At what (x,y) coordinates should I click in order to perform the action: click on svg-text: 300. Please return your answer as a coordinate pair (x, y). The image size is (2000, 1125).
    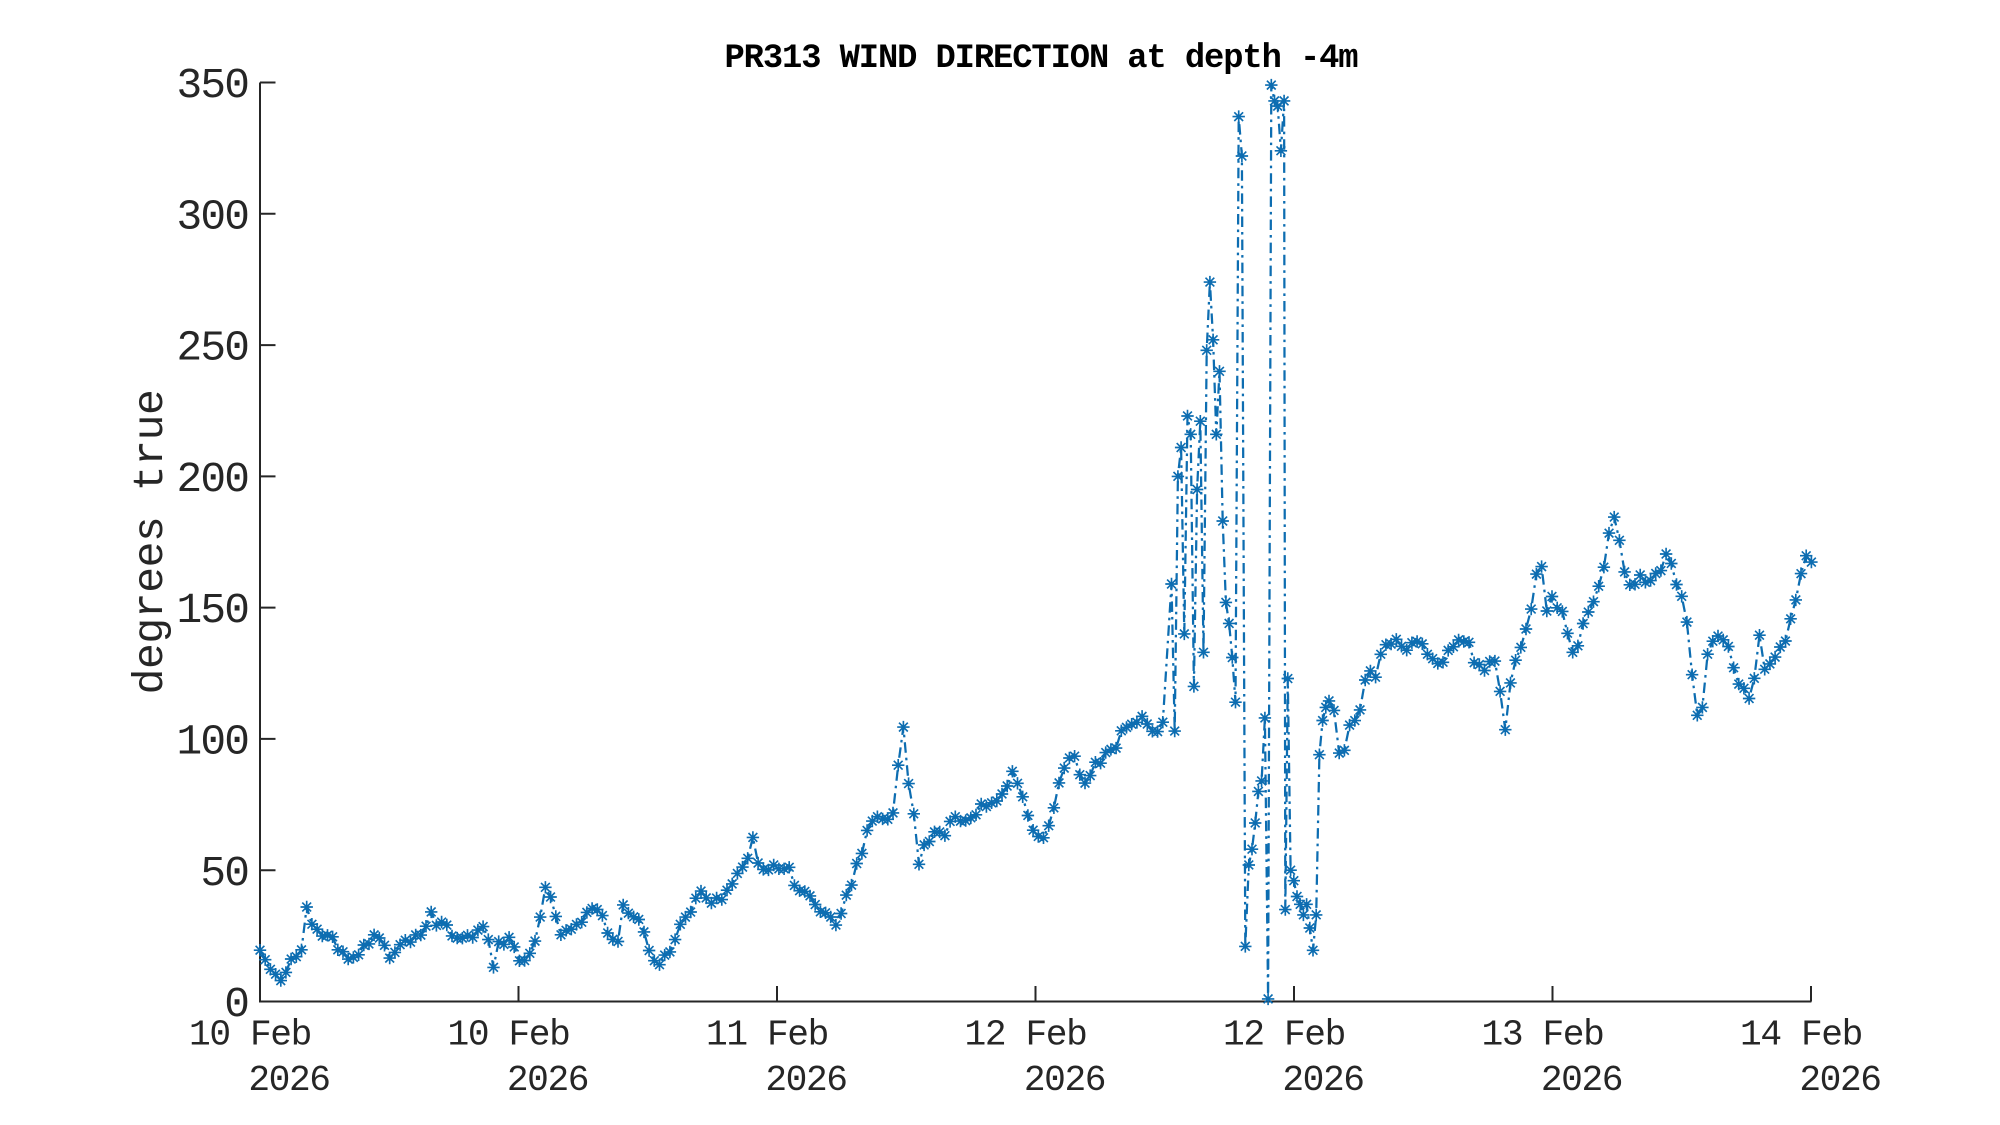
    Looking at the image, I should click on (213, 216).